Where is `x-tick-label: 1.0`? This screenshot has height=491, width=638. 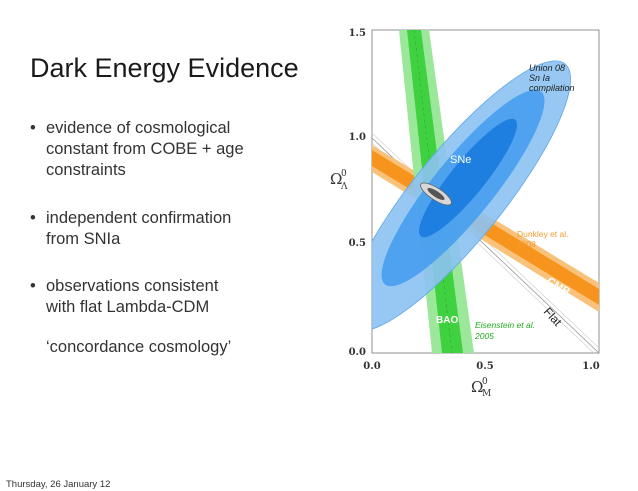
x-tick-label: 1.0 is located at coordinates (590, 366).